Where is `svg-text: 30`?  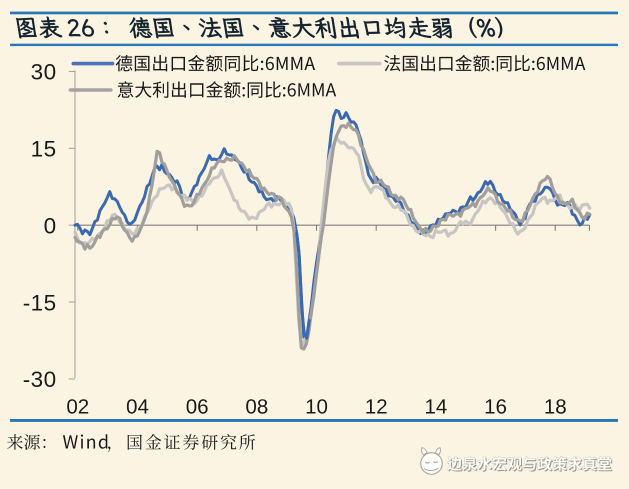 svg-text: 30 is located at coordinates (44, 72).